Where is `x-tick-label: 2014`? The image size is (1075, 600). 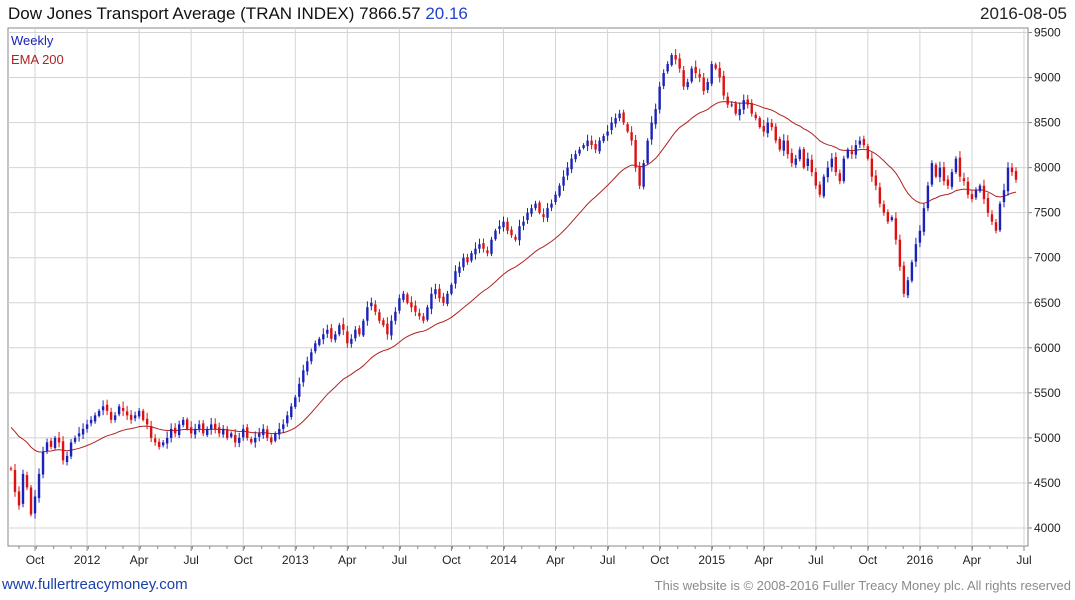 x-tick-label: 2014 is located at coordinates (503, 560).